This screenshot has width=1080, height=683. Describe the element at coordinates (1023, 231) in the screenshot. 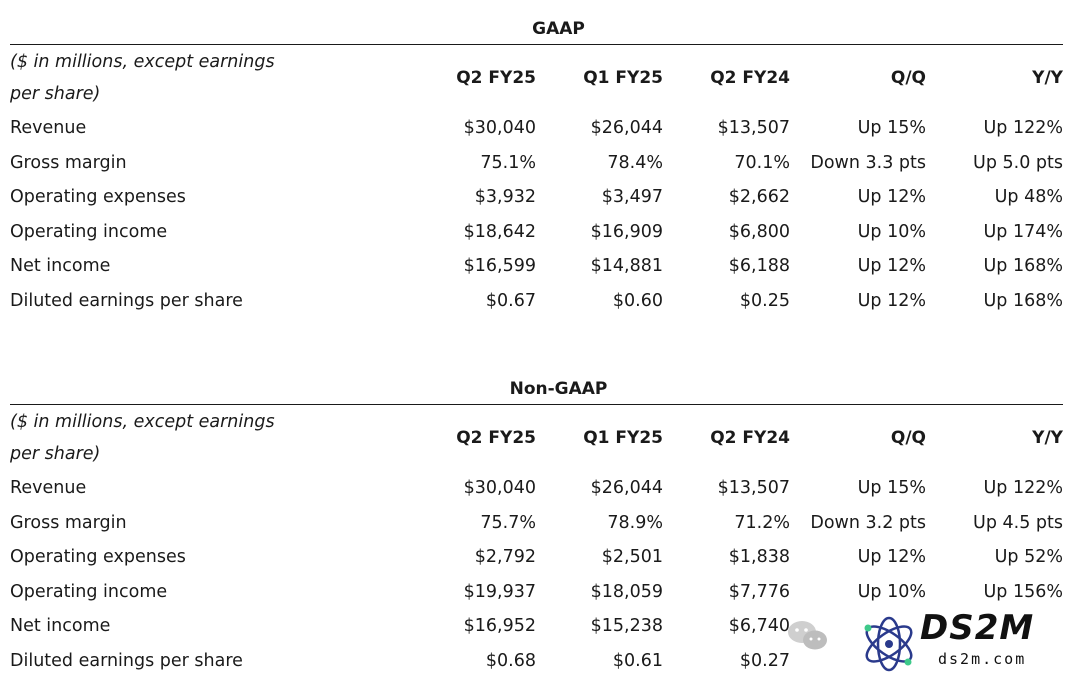

I see `table-cell: Up 174%` at that location.